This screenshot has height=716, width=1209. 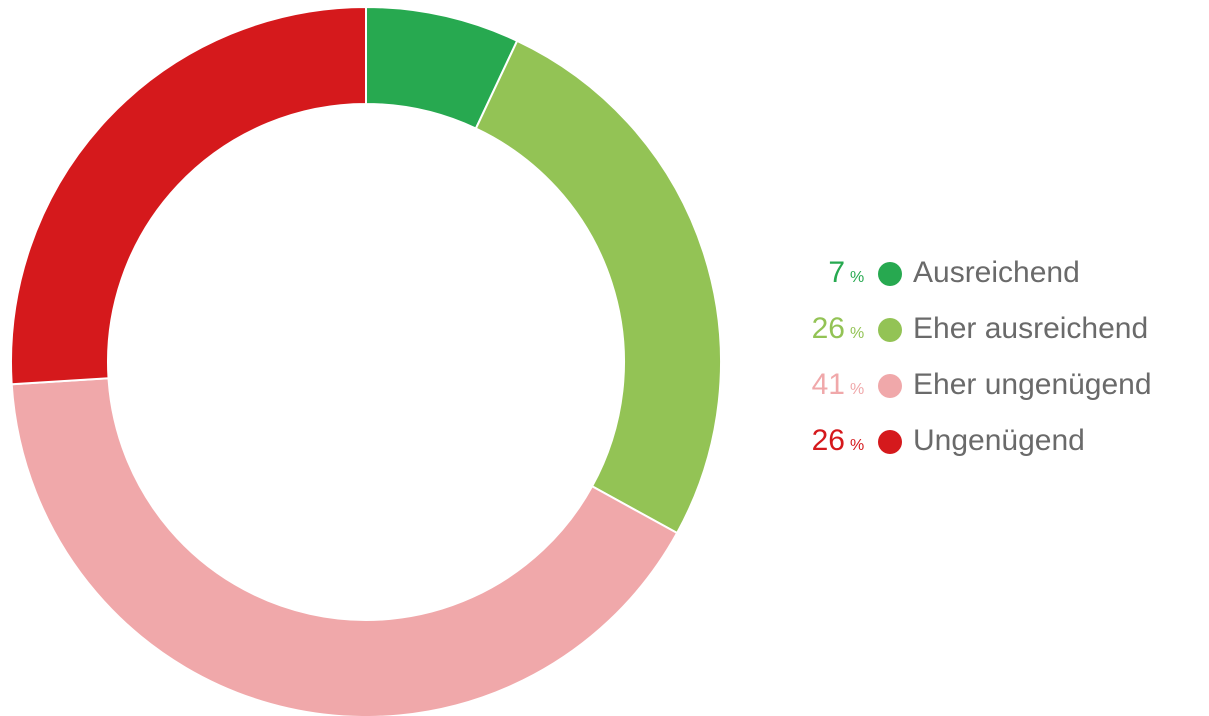 I want to click on legend-value: 41, so click(x=828, y=384).